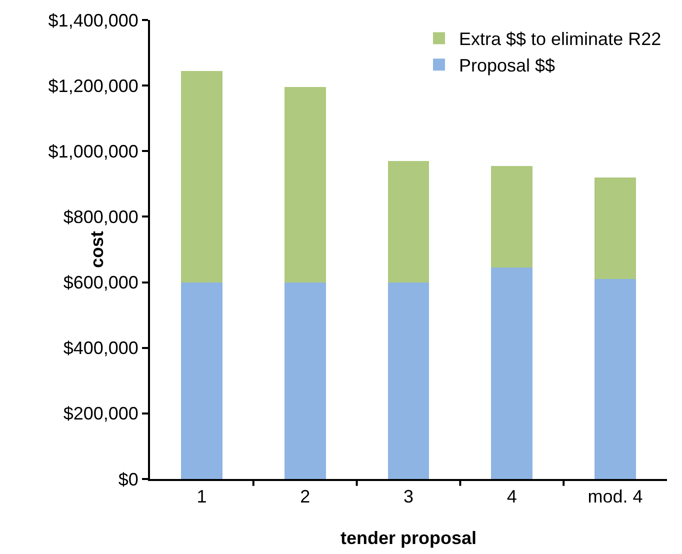 The height and width of the screenshot is (554, 682). Describe the element at coordinates (507, 66) in the screenshot. I see `legend-label: Proposal $$` at that location.